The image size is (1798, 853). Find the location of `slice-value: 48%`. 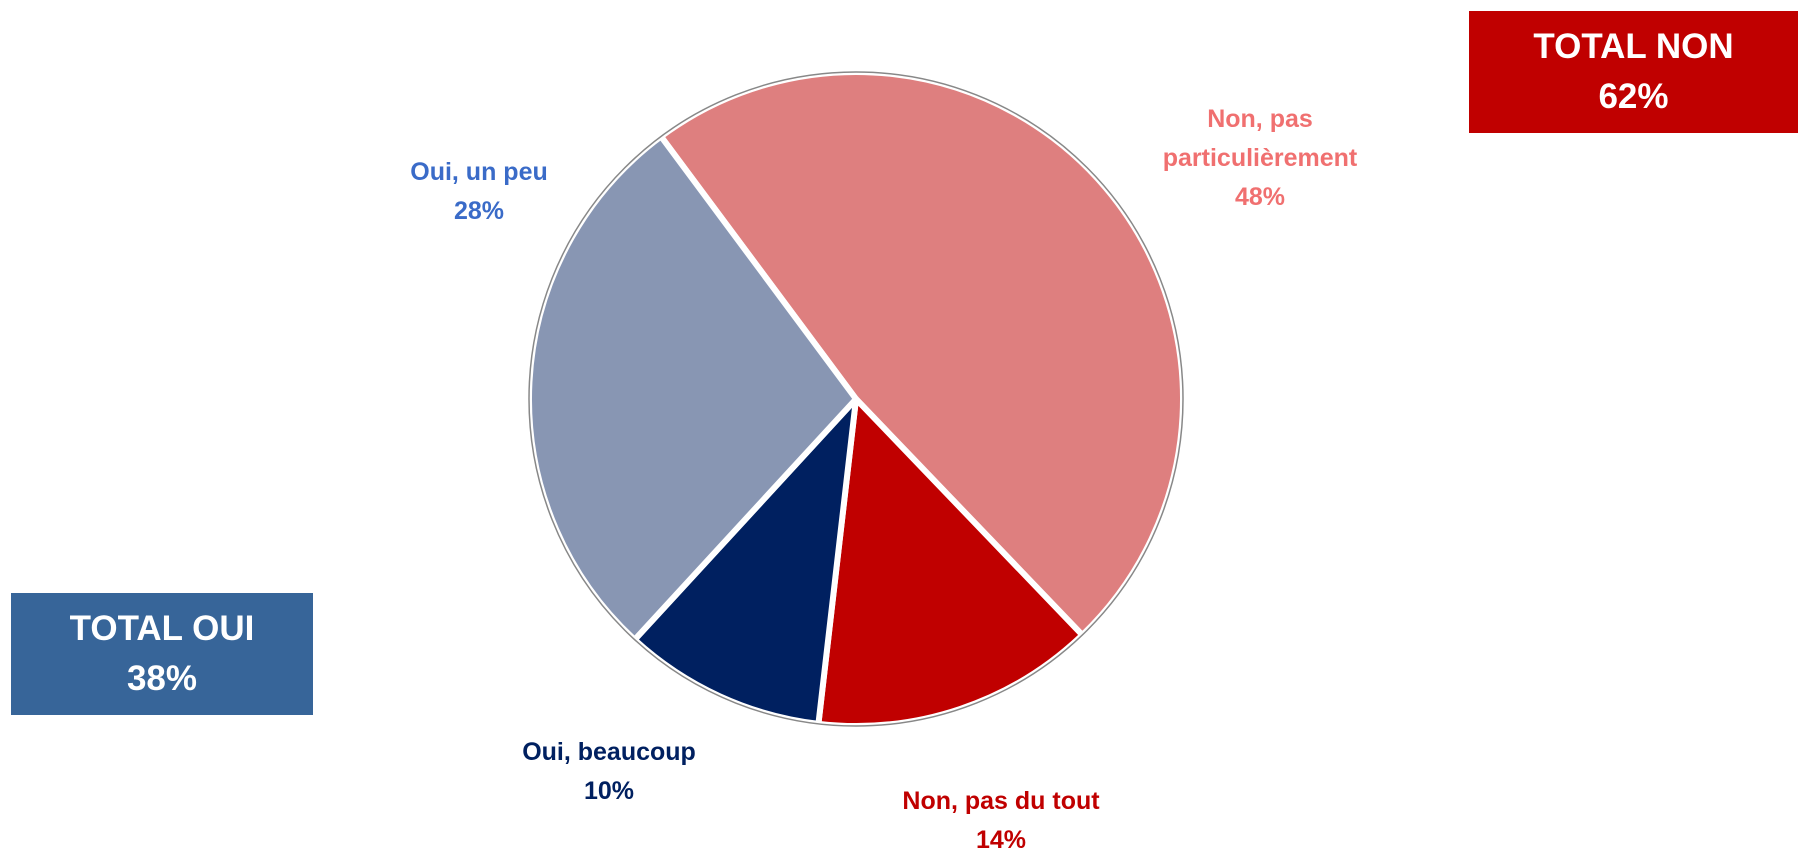

slice-value: 48% is located at coordinates (1260, 197).